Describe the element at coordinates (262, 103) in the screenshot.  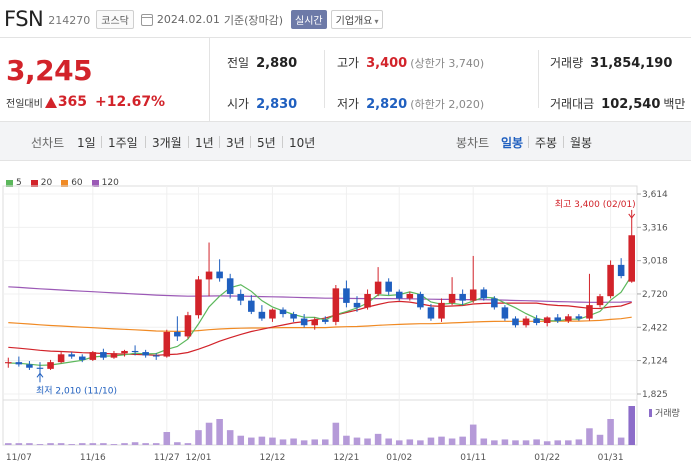
I see `stat-open: 시가 2,830` at that location.